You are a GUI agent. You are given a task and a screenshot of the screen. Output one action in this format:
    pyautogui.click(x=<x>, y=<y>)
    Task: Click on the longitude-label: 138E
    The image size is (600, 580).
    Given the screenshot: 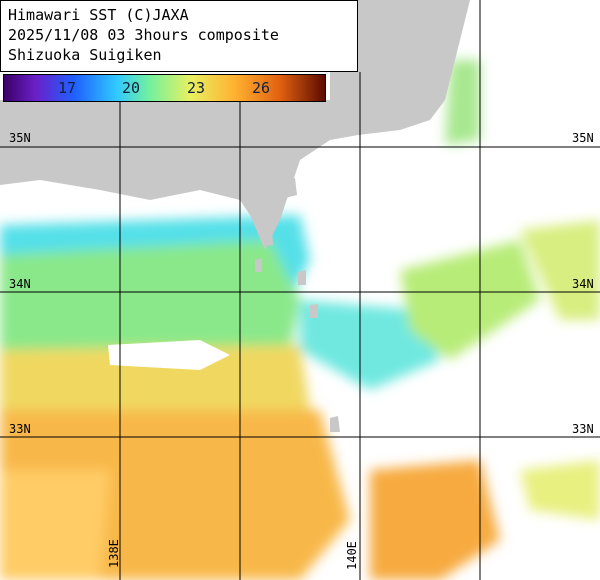 What is the action you would take?
    pyautogui.click(x=114, y=553)
    